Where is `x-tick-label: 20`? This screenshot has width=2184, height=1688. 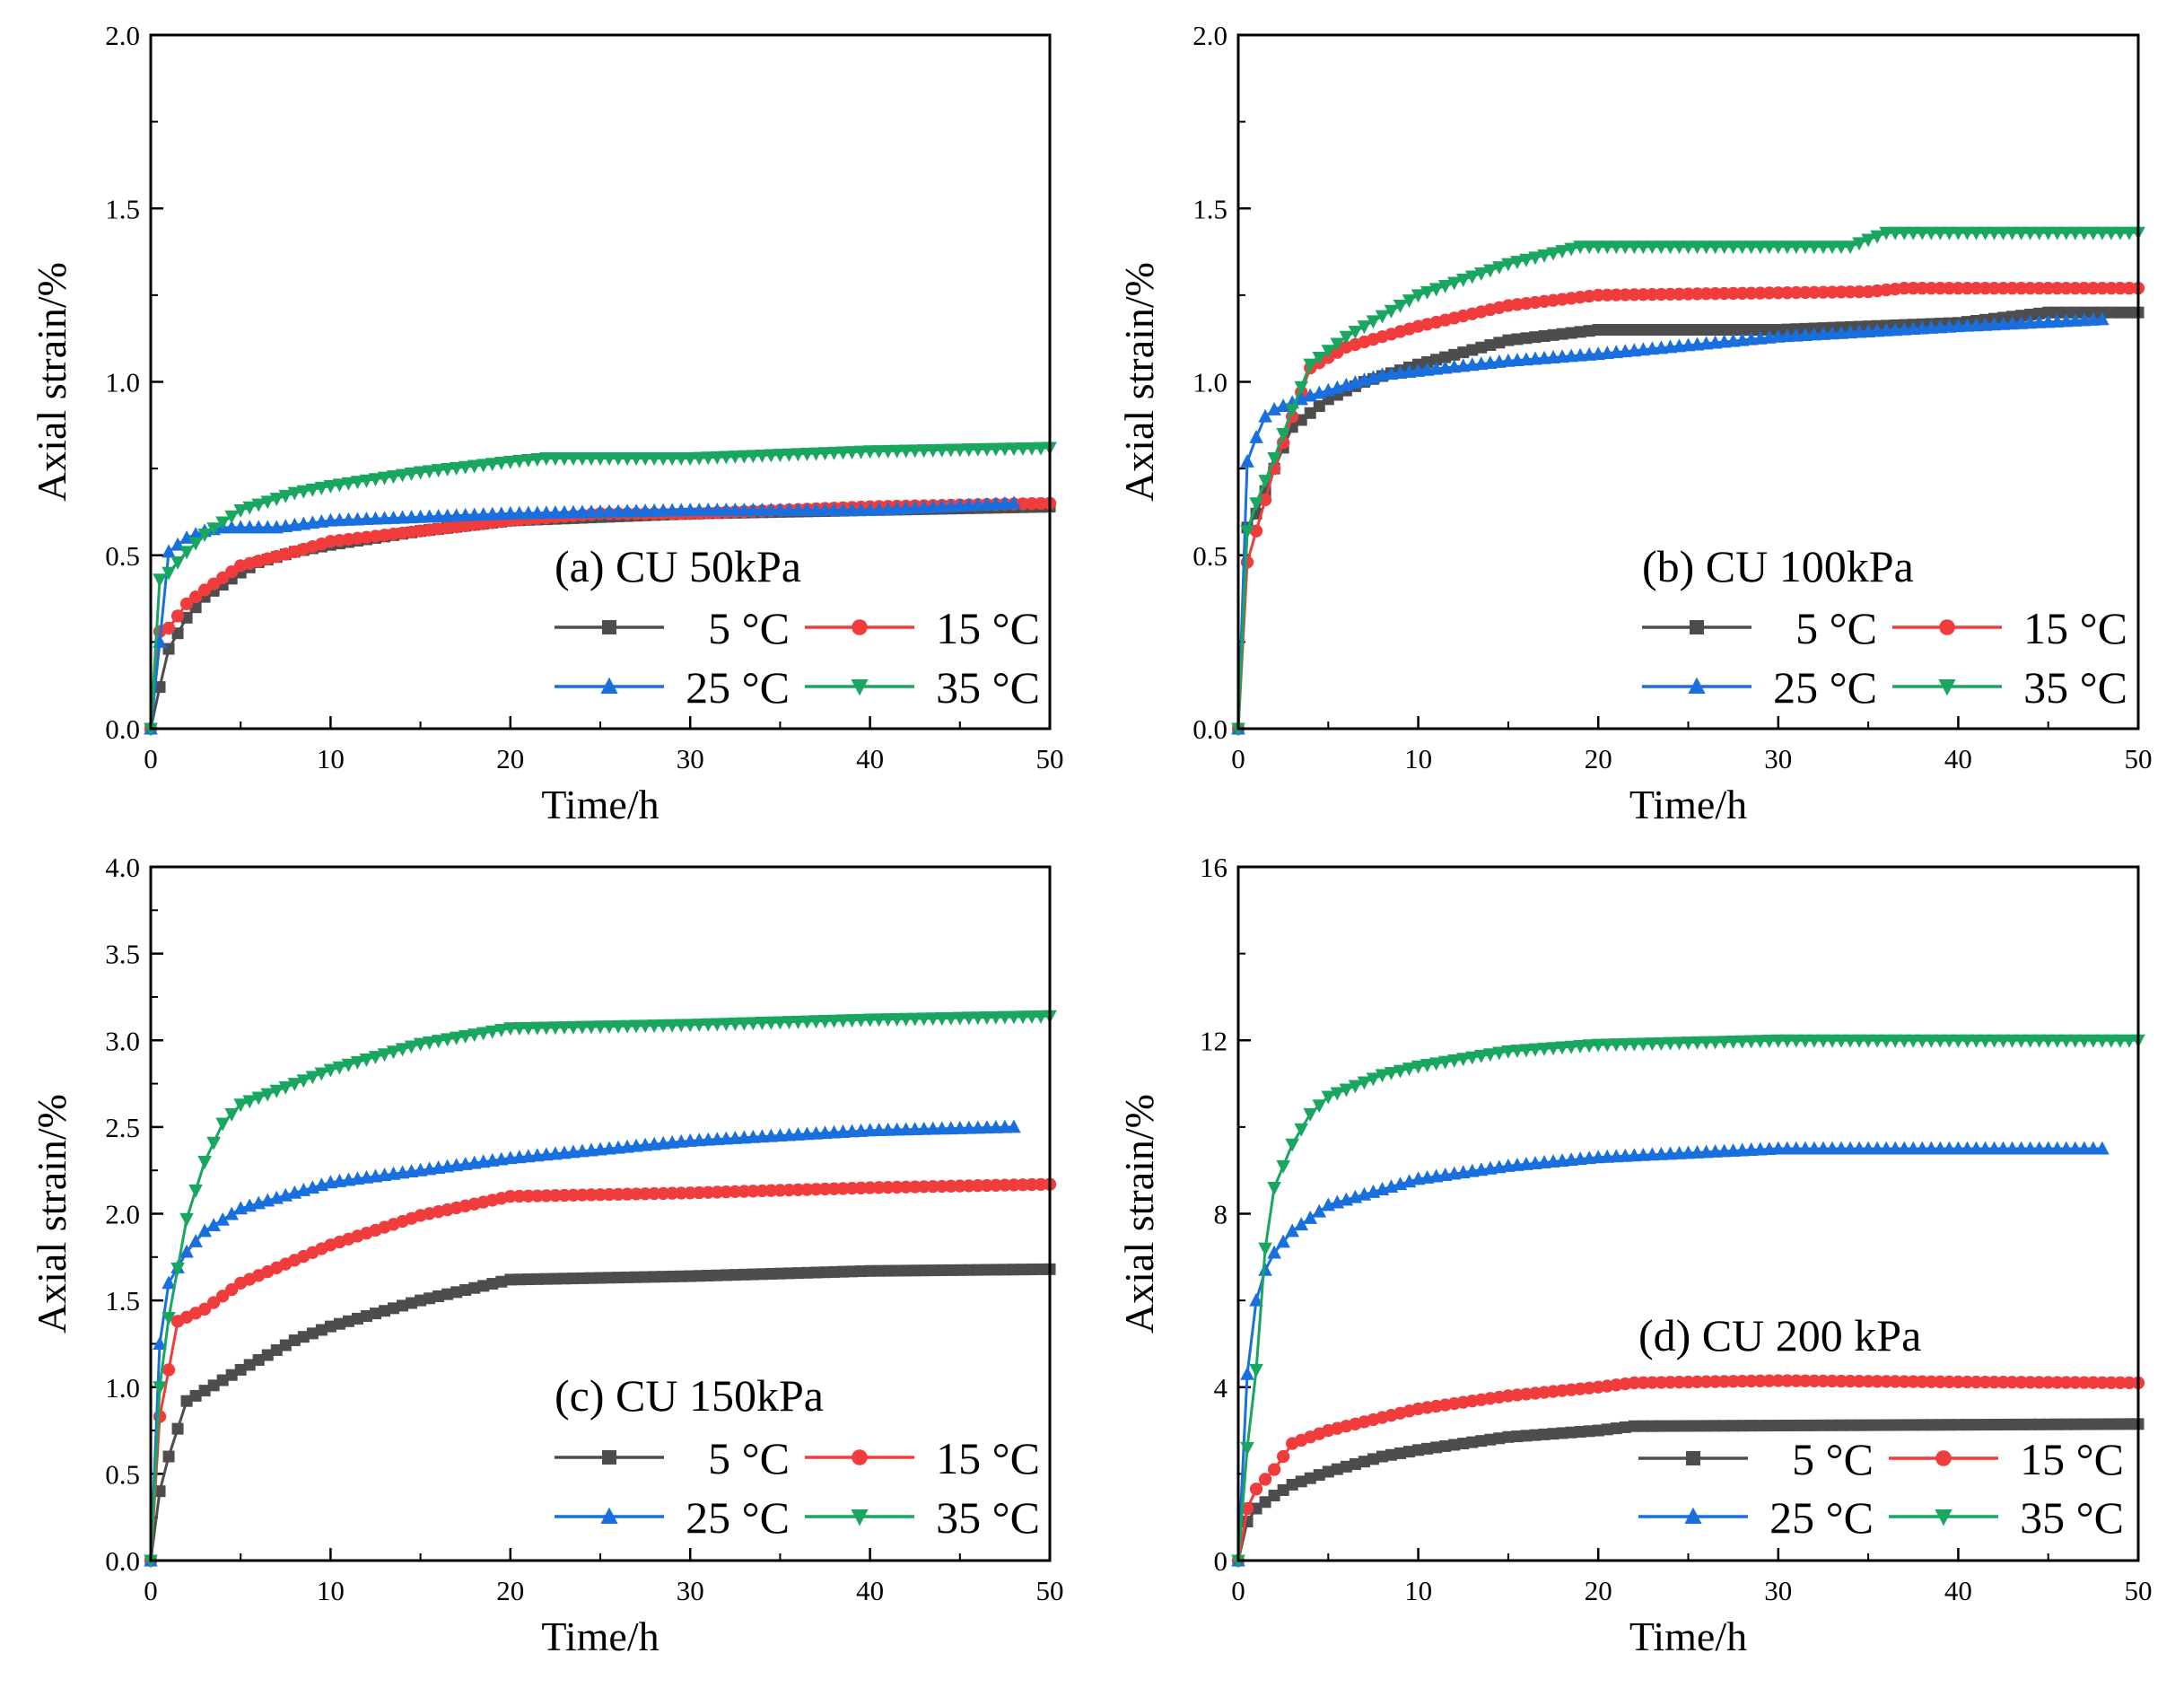 x-tick-label: 20 is located at coordinates (1598, 1590).